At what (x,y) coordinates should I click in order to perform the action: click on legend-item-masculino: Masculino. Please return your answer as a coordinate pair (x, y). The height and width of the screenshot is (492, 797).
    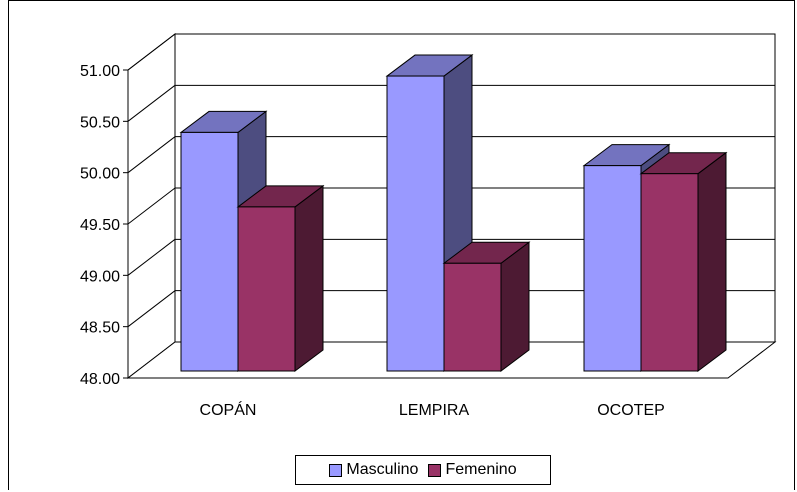
    Looking at the image, I should click on (373, 470).